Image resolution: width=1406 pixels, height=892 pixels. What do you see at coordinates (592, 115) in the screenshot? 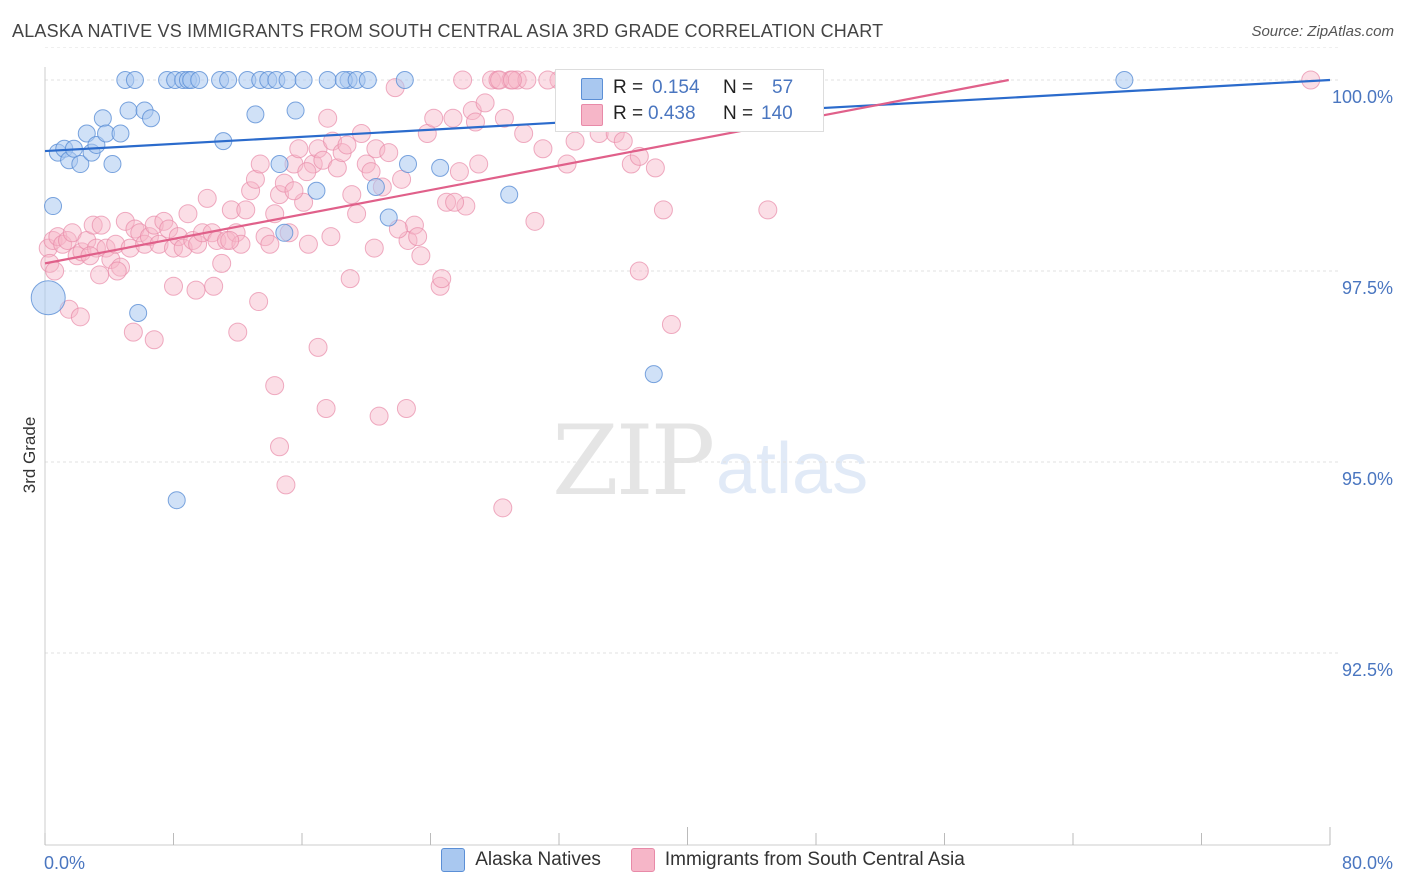
I see `stats-swatch-pink` at bounding box center [592, 115].